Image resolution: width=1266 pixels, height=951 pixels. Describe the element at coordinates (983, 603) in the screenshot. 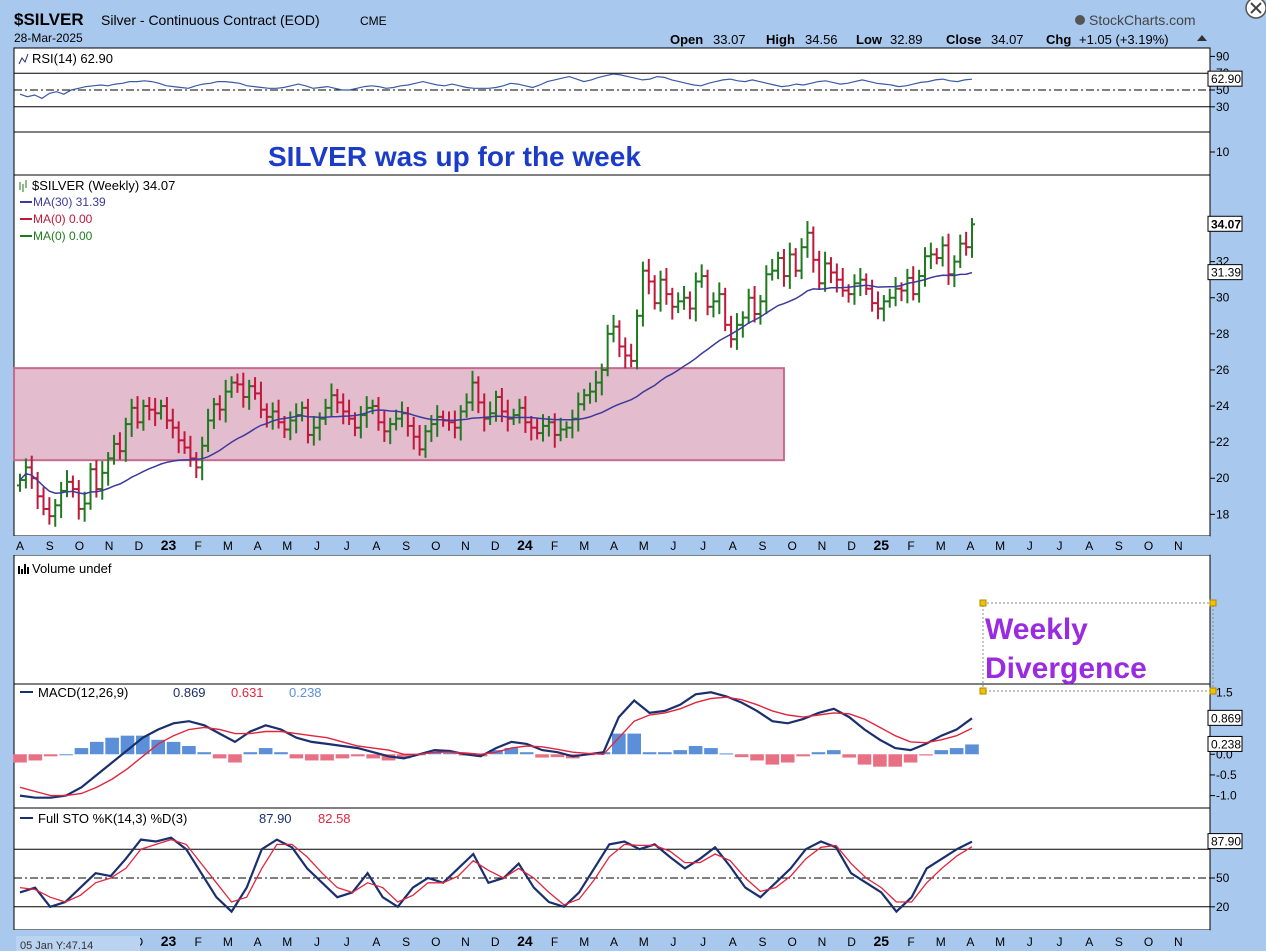

I see `handle-tl` at that location.